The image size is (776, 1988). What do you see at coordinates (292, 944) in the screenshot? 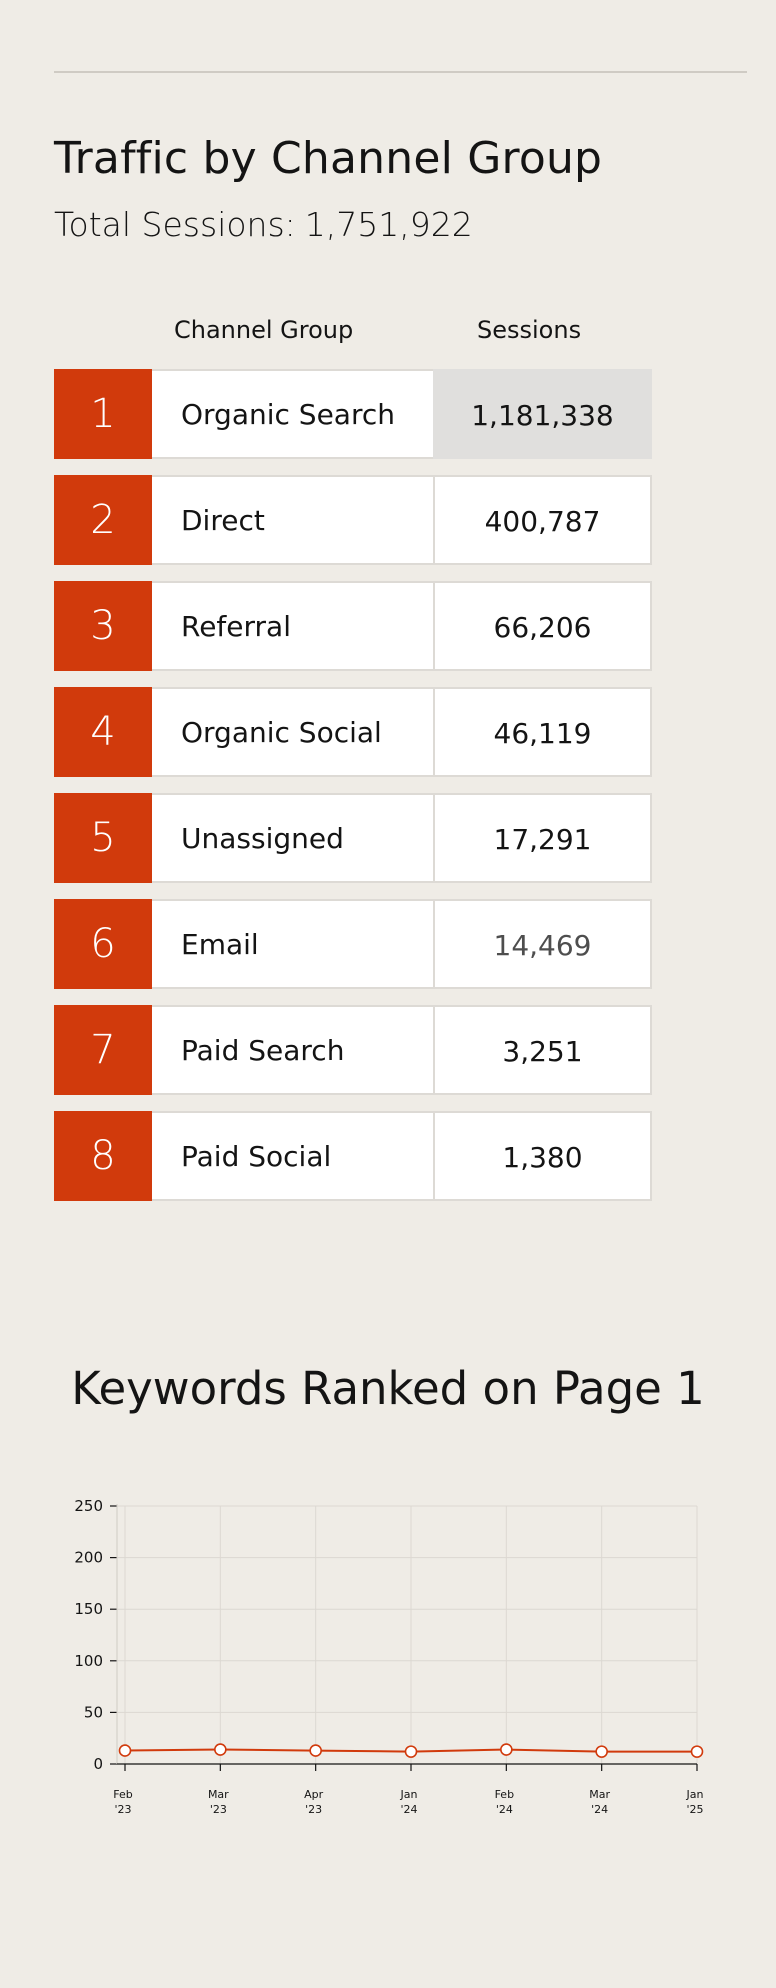
I see `channel-name: Email` at bounding box center [292, 944].